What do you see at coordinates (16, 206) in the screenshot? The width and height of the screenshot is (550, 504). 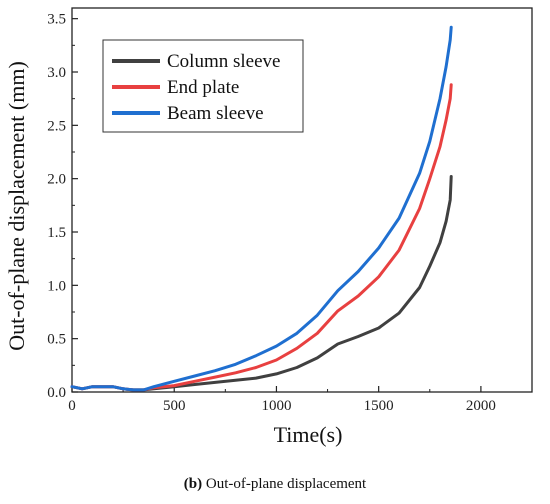 I see `y-axis-title: Out-of-plane displacement (mm)` at bounding box center [16, 206].